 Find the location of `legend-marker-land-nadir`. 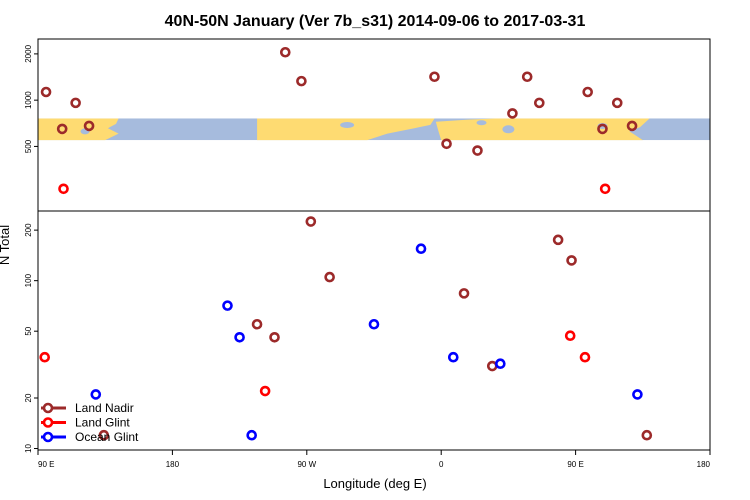

legend-marker-land-nadir is located at coordinates (48, 408).